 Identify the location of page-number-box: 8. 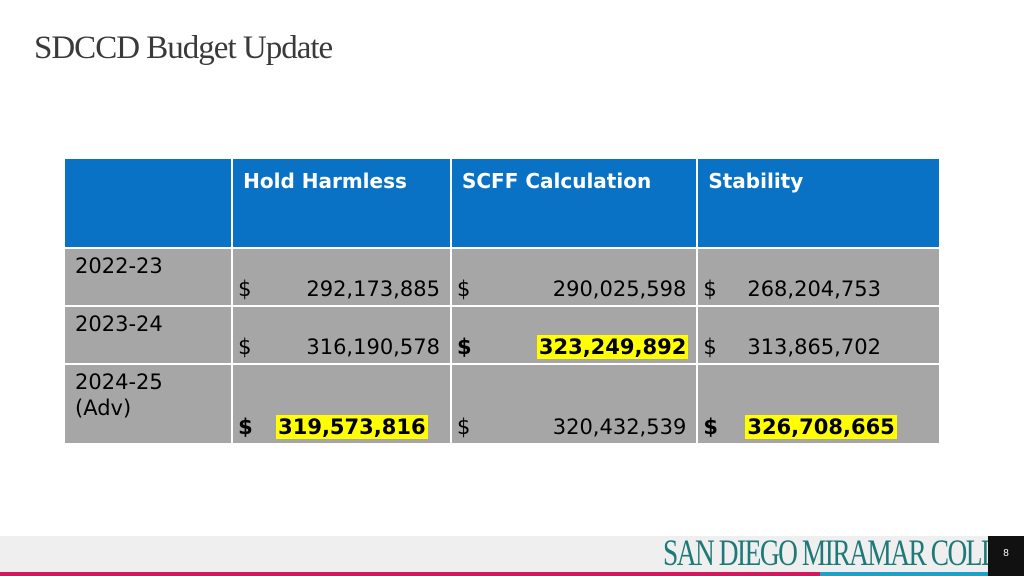
(1006, 556).